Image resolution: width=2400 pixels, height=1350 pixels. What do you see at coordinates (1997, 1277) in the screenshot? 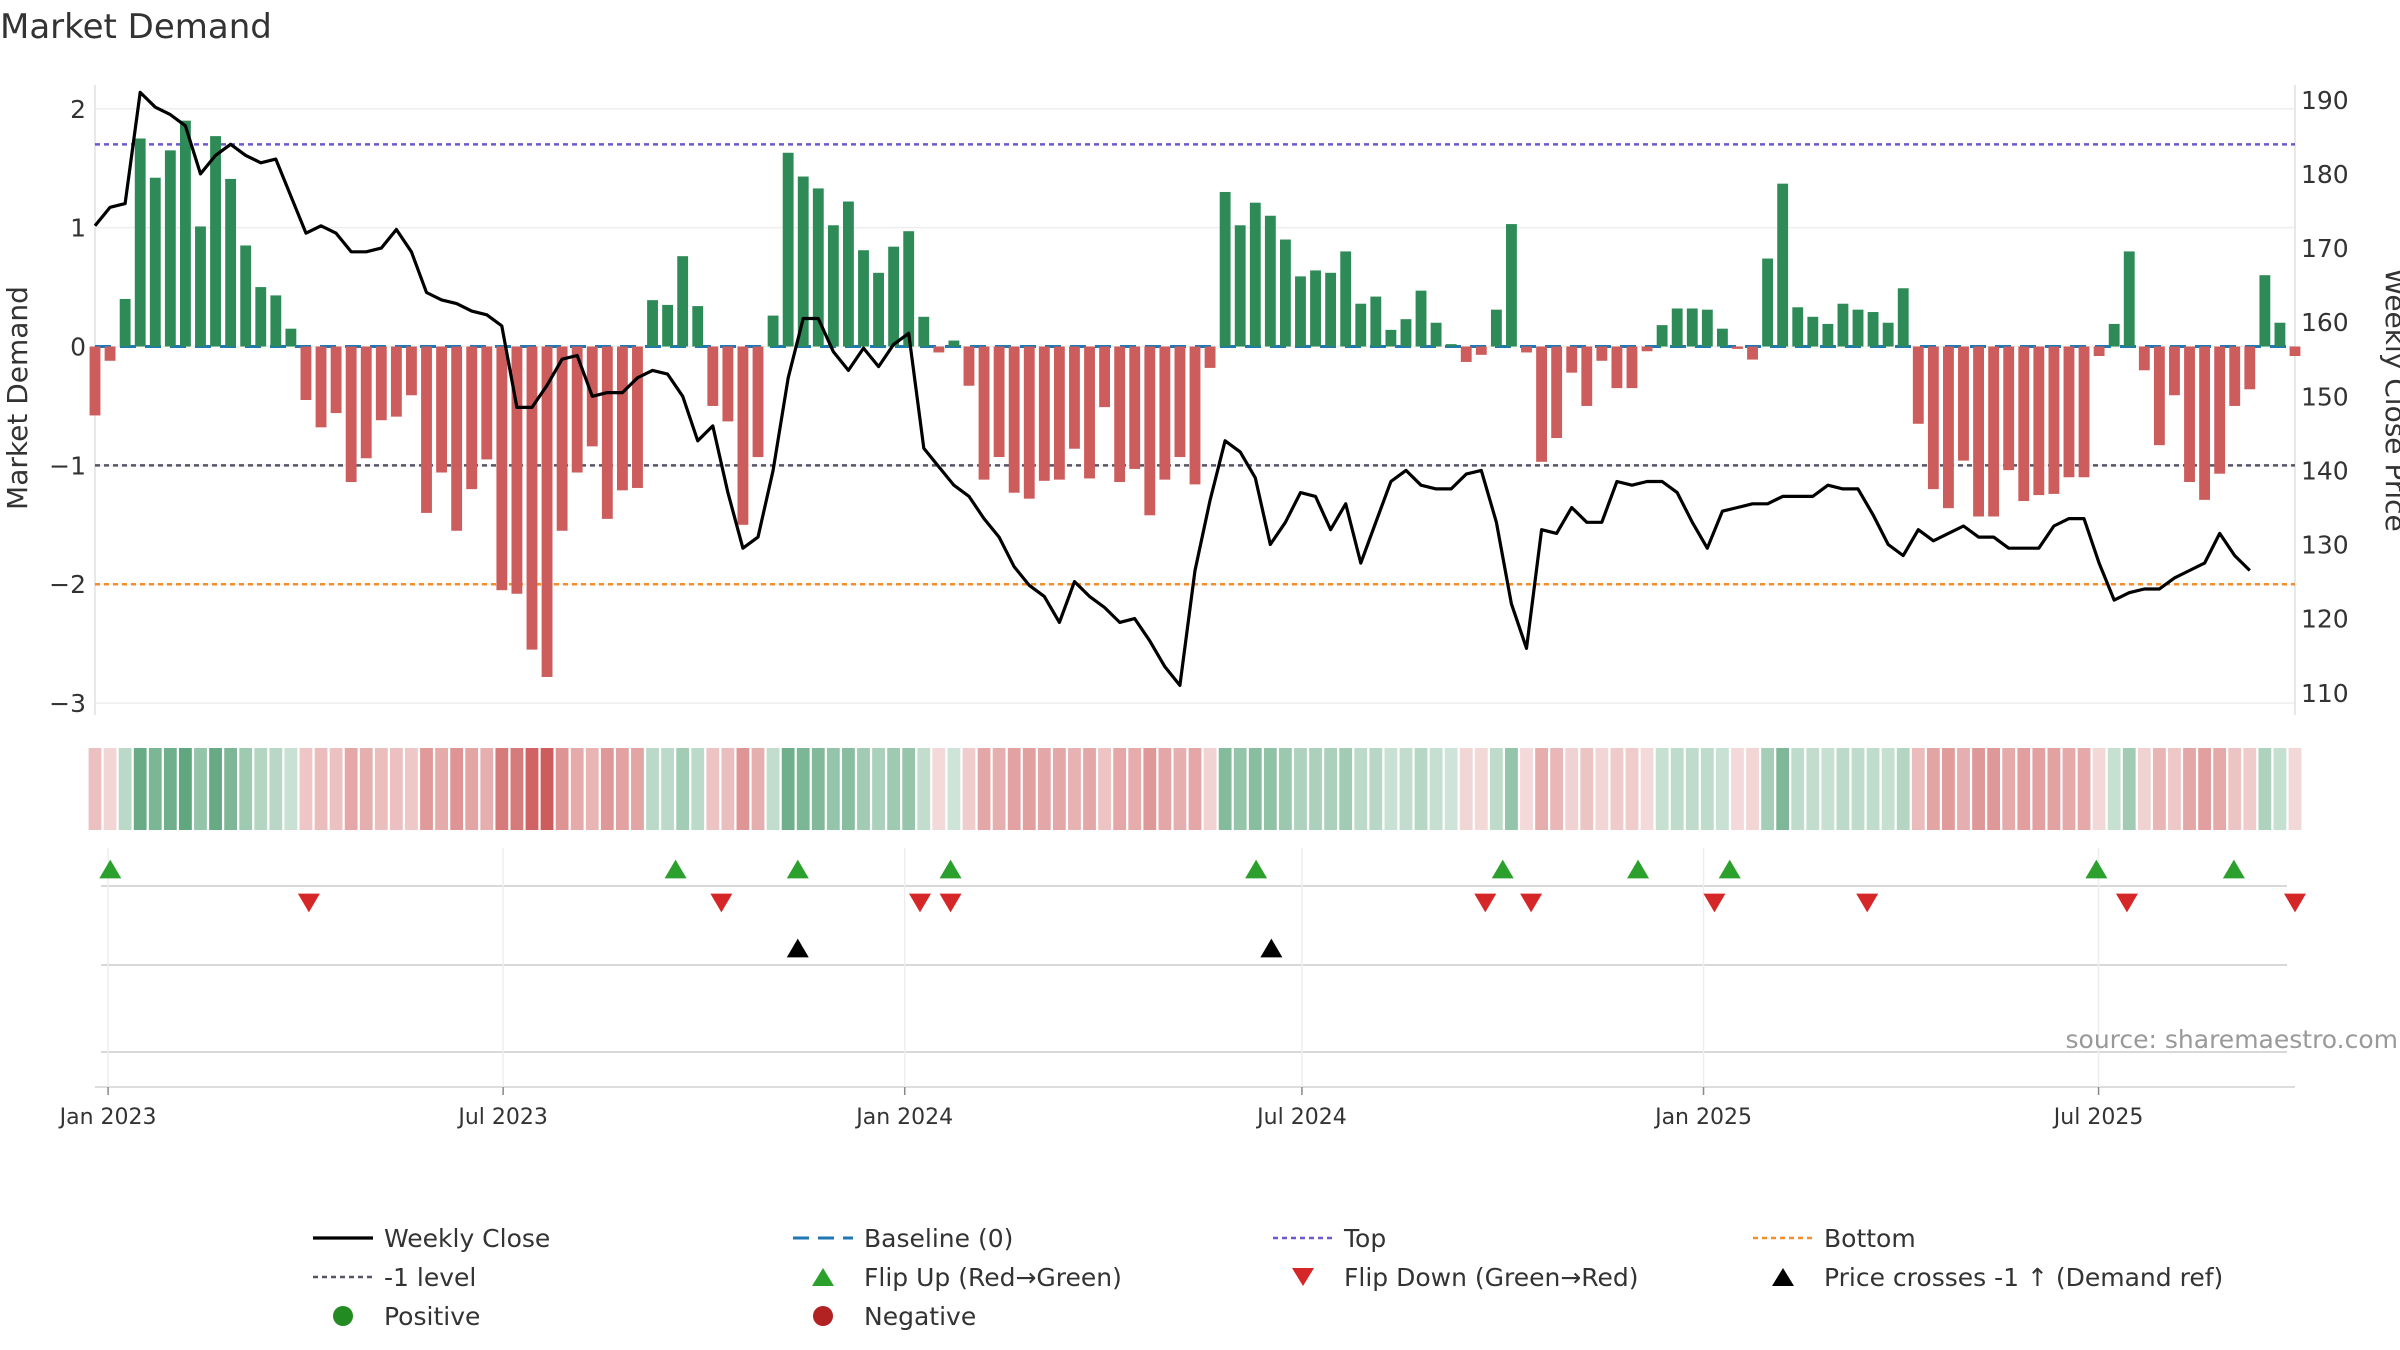
I see `legend-item: Price crosses -1 ↑ (Demand ref)` at bounding box center [1997, 1277].